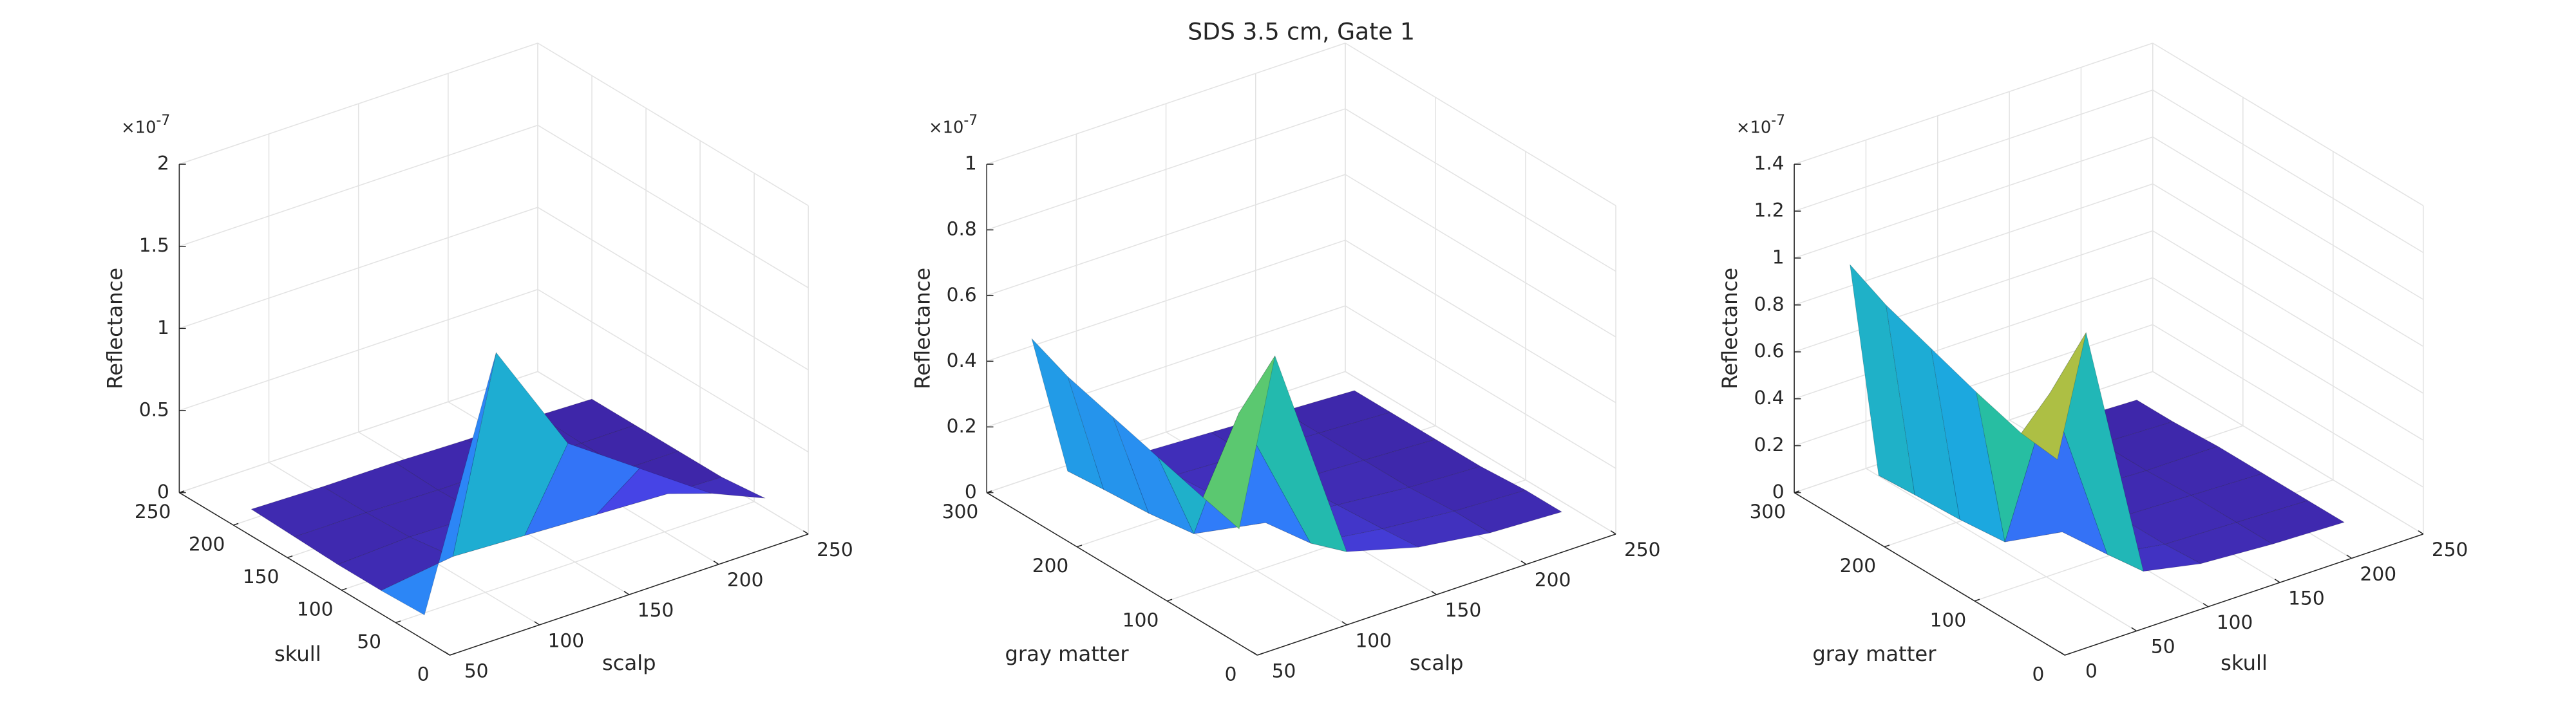 This screenshot has height=724, width=2576. What do you see at coordinates (2091, 670) in the screenshot?
I see `x-tick-label: 0` at bounding box center [2091, 670].